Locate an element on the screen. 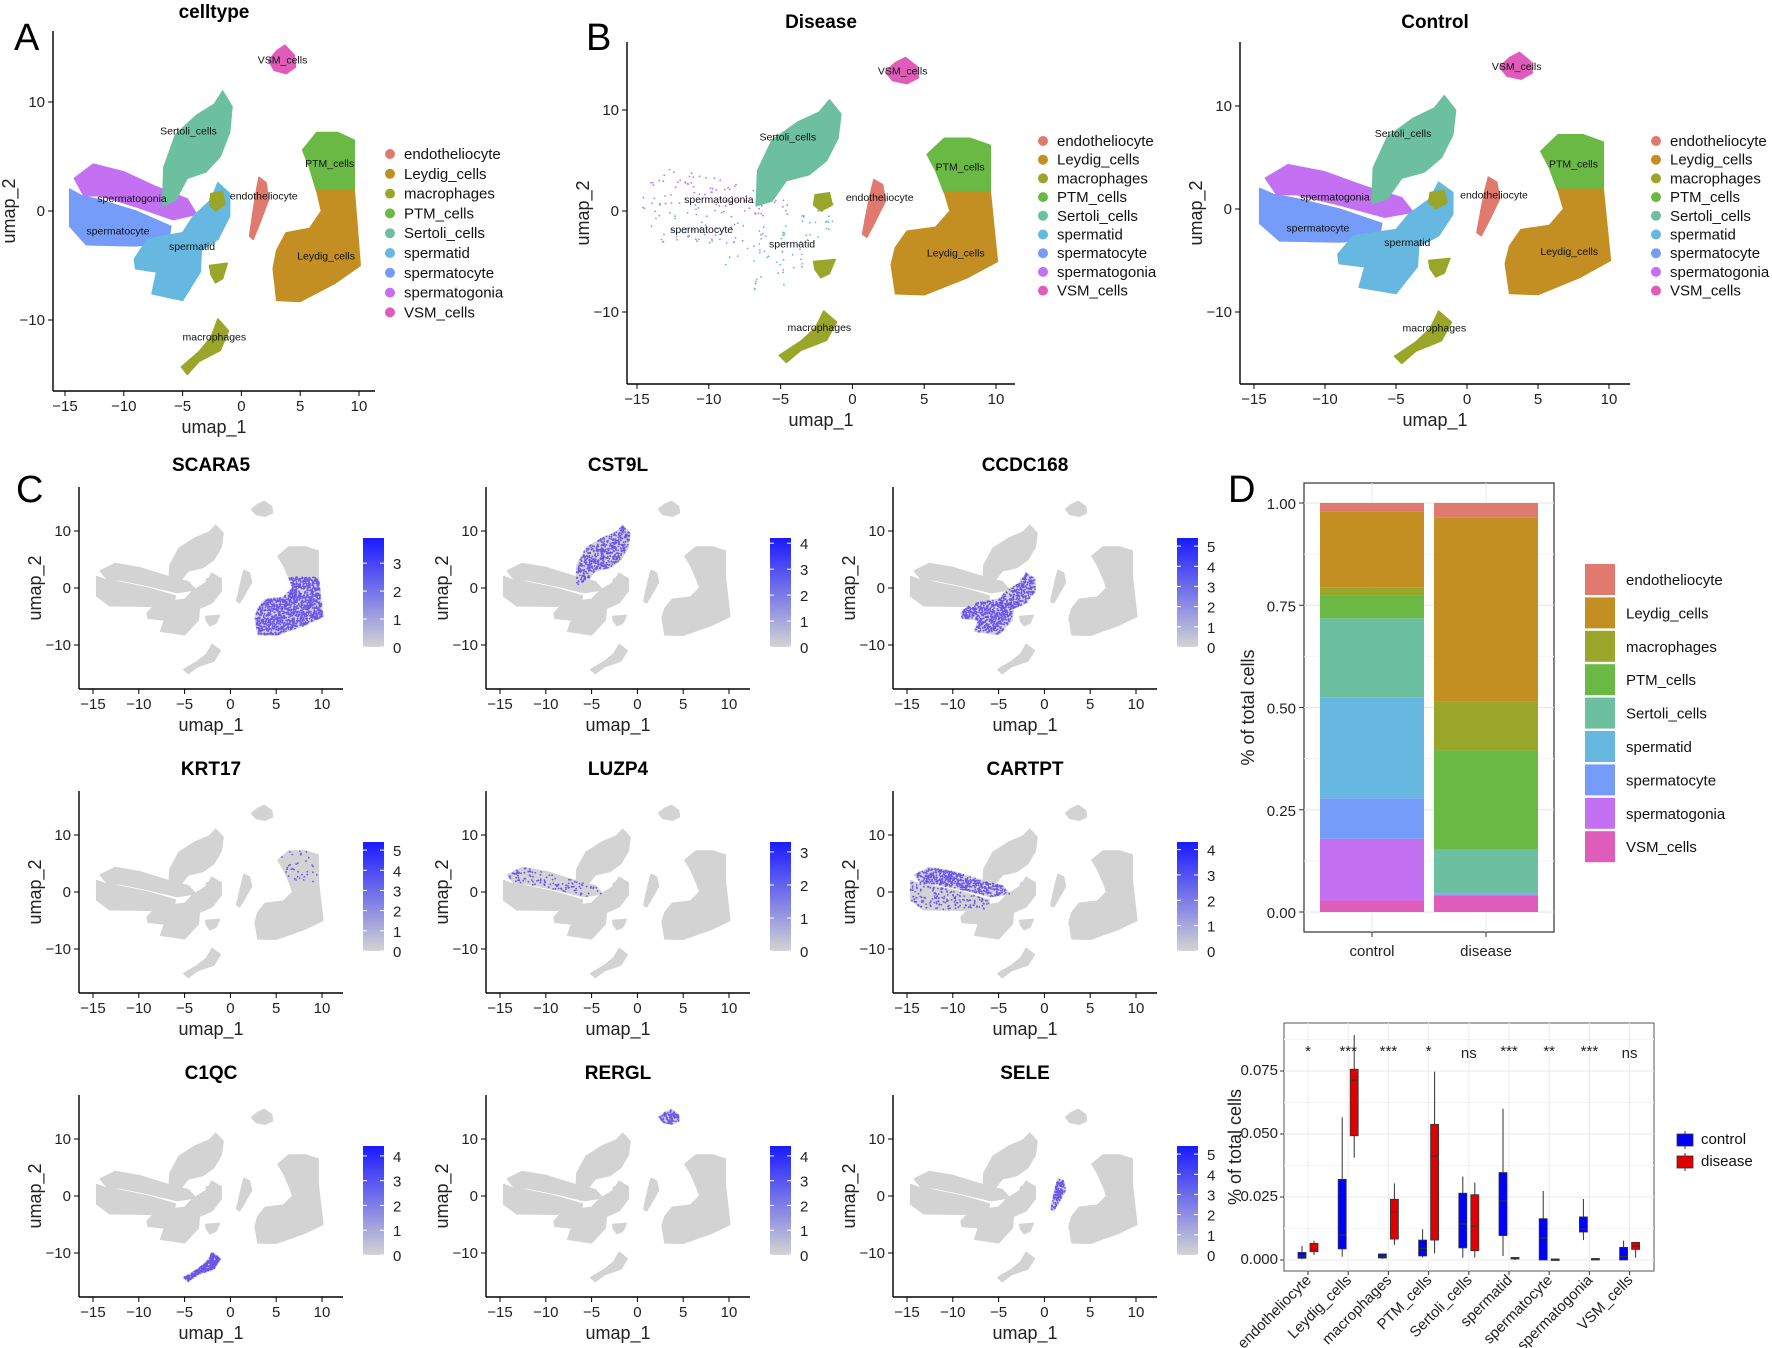 This screenshot has width=1772, height=1348. bar-segment-Leydig_cells is located at coordinates (1372, 549).